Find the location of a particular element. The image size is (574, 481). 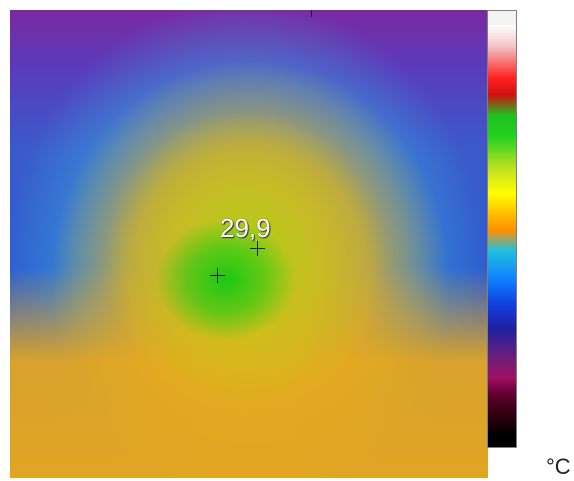

color-scale-gradient is located at coordinates (502, 230).